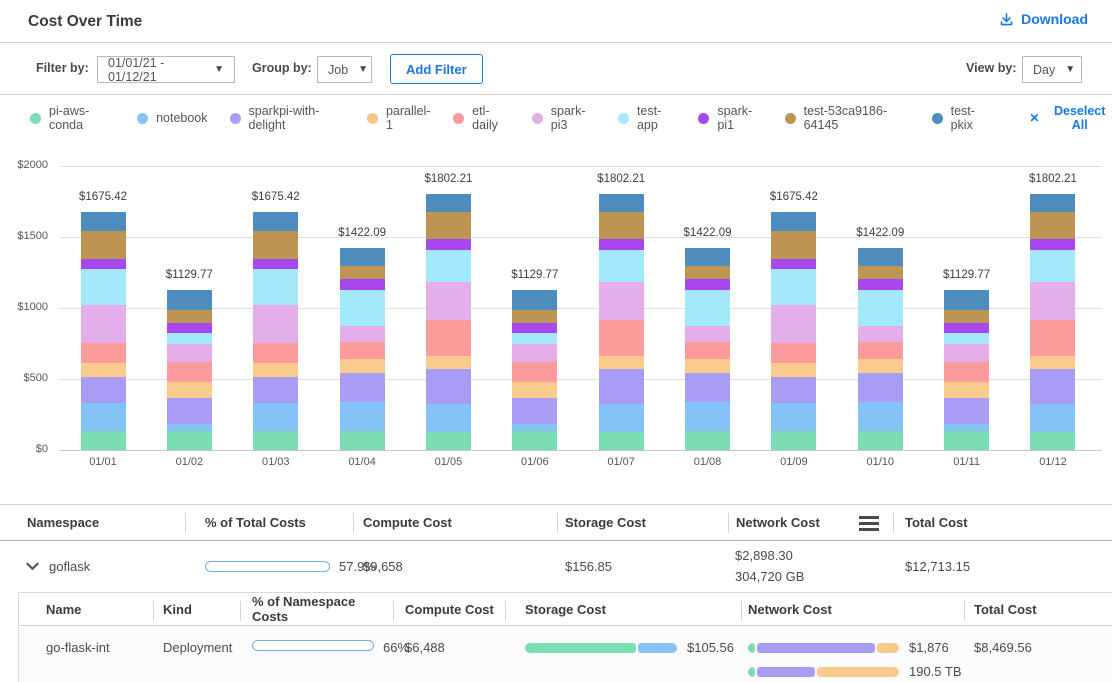 The height and width of the screenshot is (682, 1112). What do you see at coordinates (1043, 19) in the screenshot?
I see `download-button: Download` at bounding box center [1043, 19].